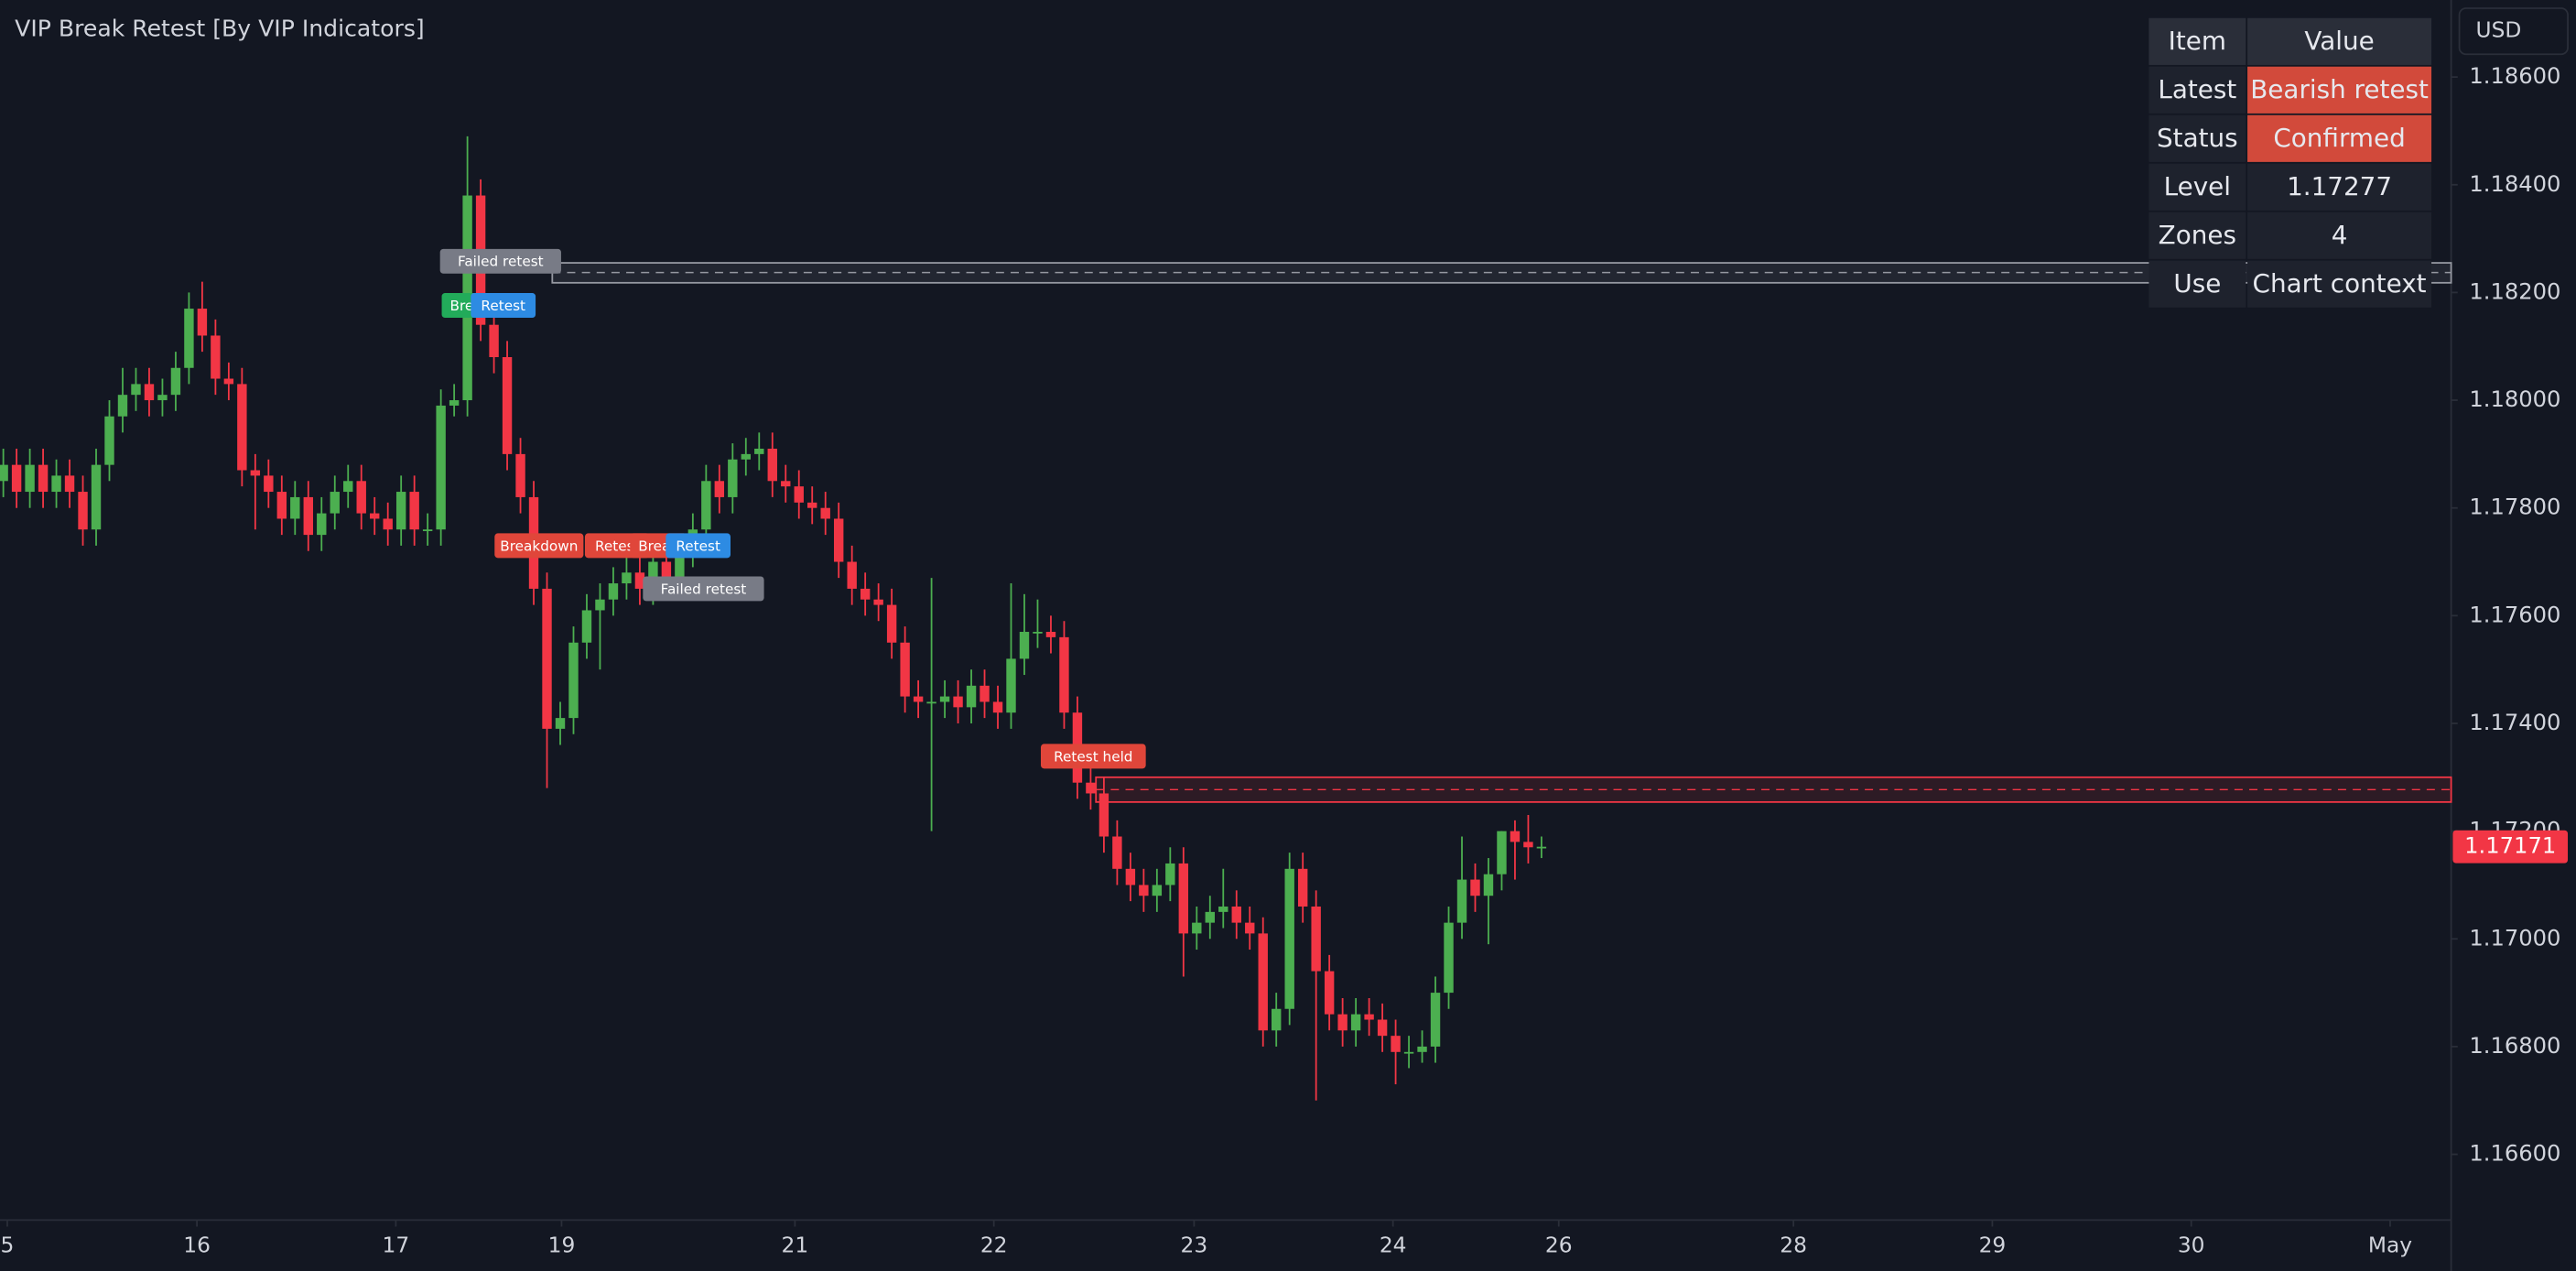 This screenshot has height=1271, width=2576. What do you see at coordinates (994, 1245) in the screenshot?
I see `x-tick-label: 22` at bounding box center [994, 1245].